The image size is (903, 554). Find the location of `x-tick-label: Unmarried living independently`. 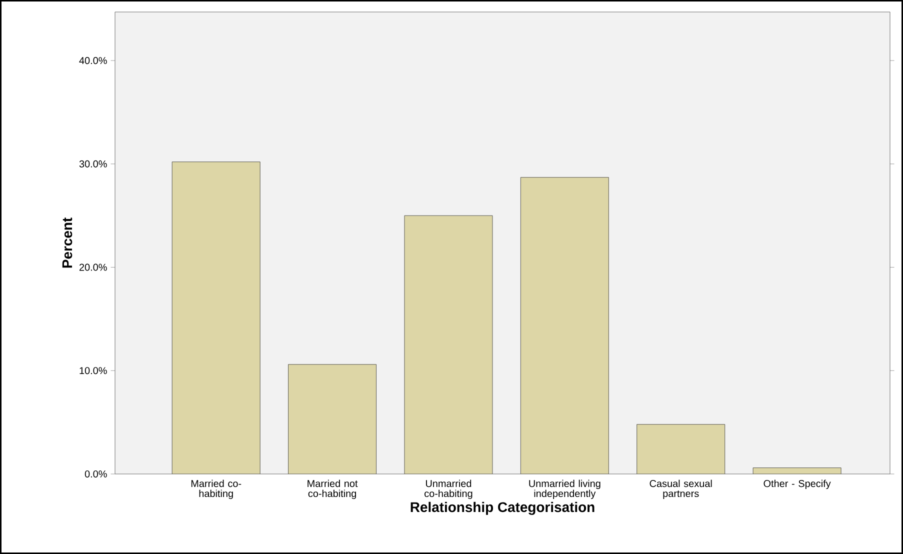

x-tick-label: Unmarried living independently is located at coordinates (564, 489).